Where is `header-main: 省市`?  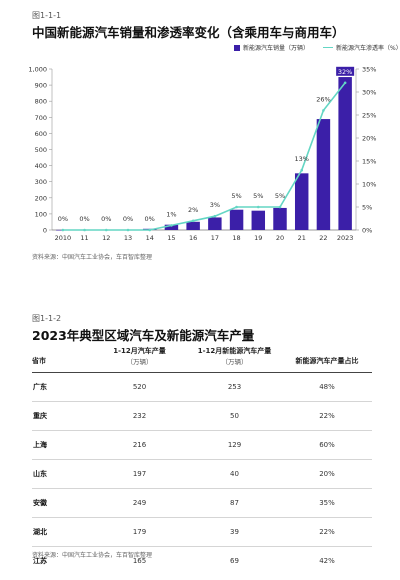
header-main: 省市 is located at coordinates (39, 361).